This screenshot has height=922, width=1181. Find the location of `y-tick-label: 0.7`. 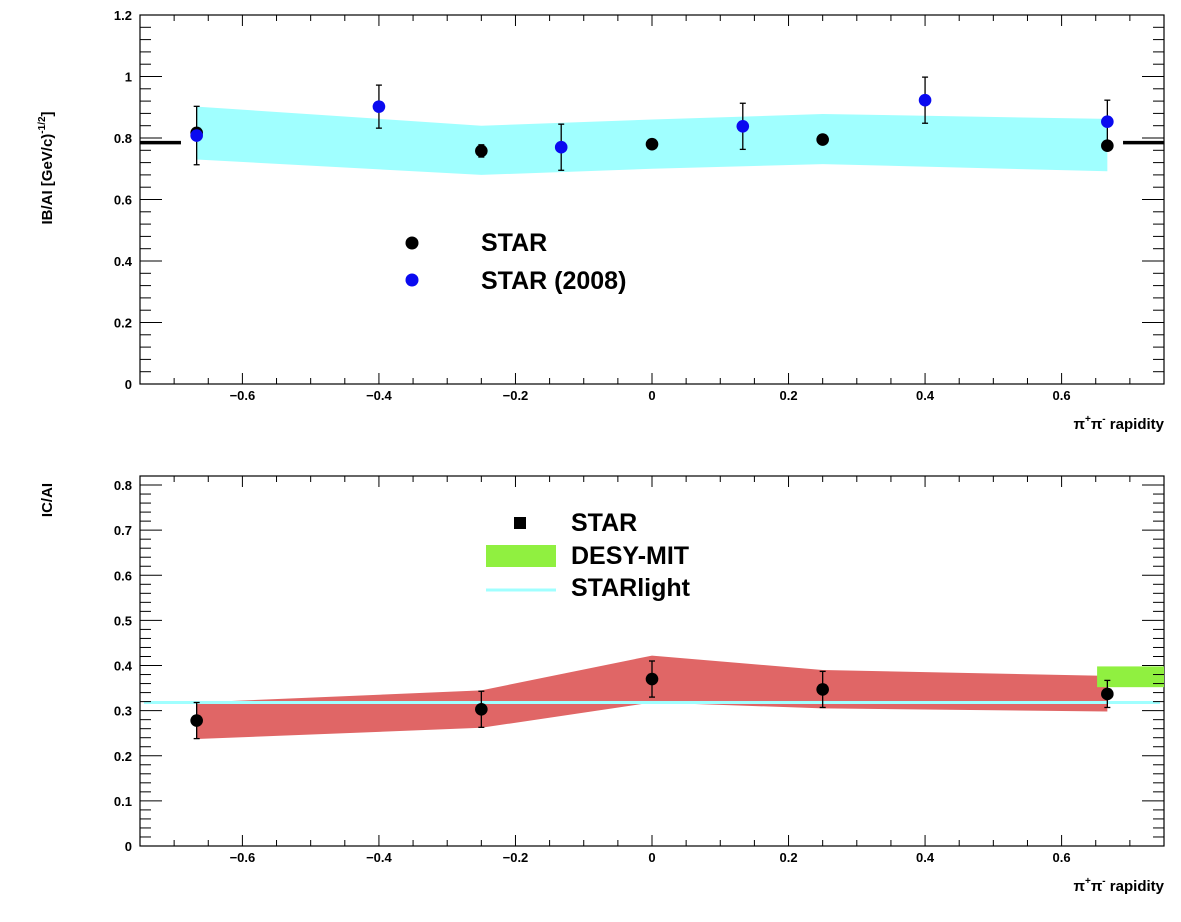

y-tick-label: 0.7 is located at coordinates (123, 530).